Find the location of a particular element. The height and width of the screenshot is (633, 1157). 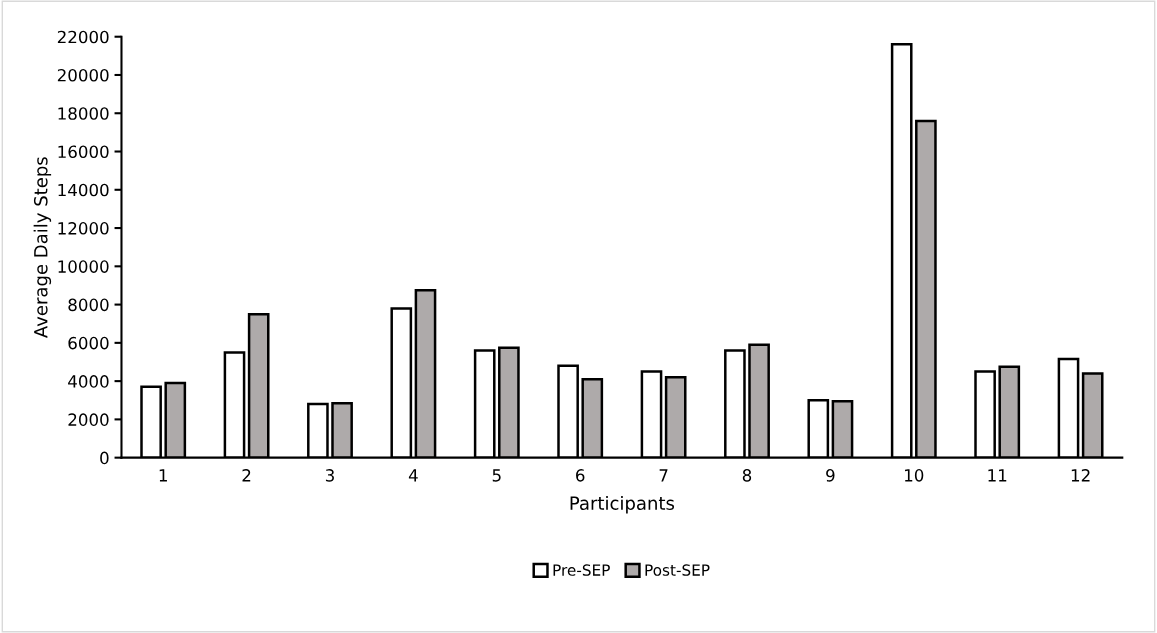

x-tick-label: 2 is located at coordinates (246, 475).